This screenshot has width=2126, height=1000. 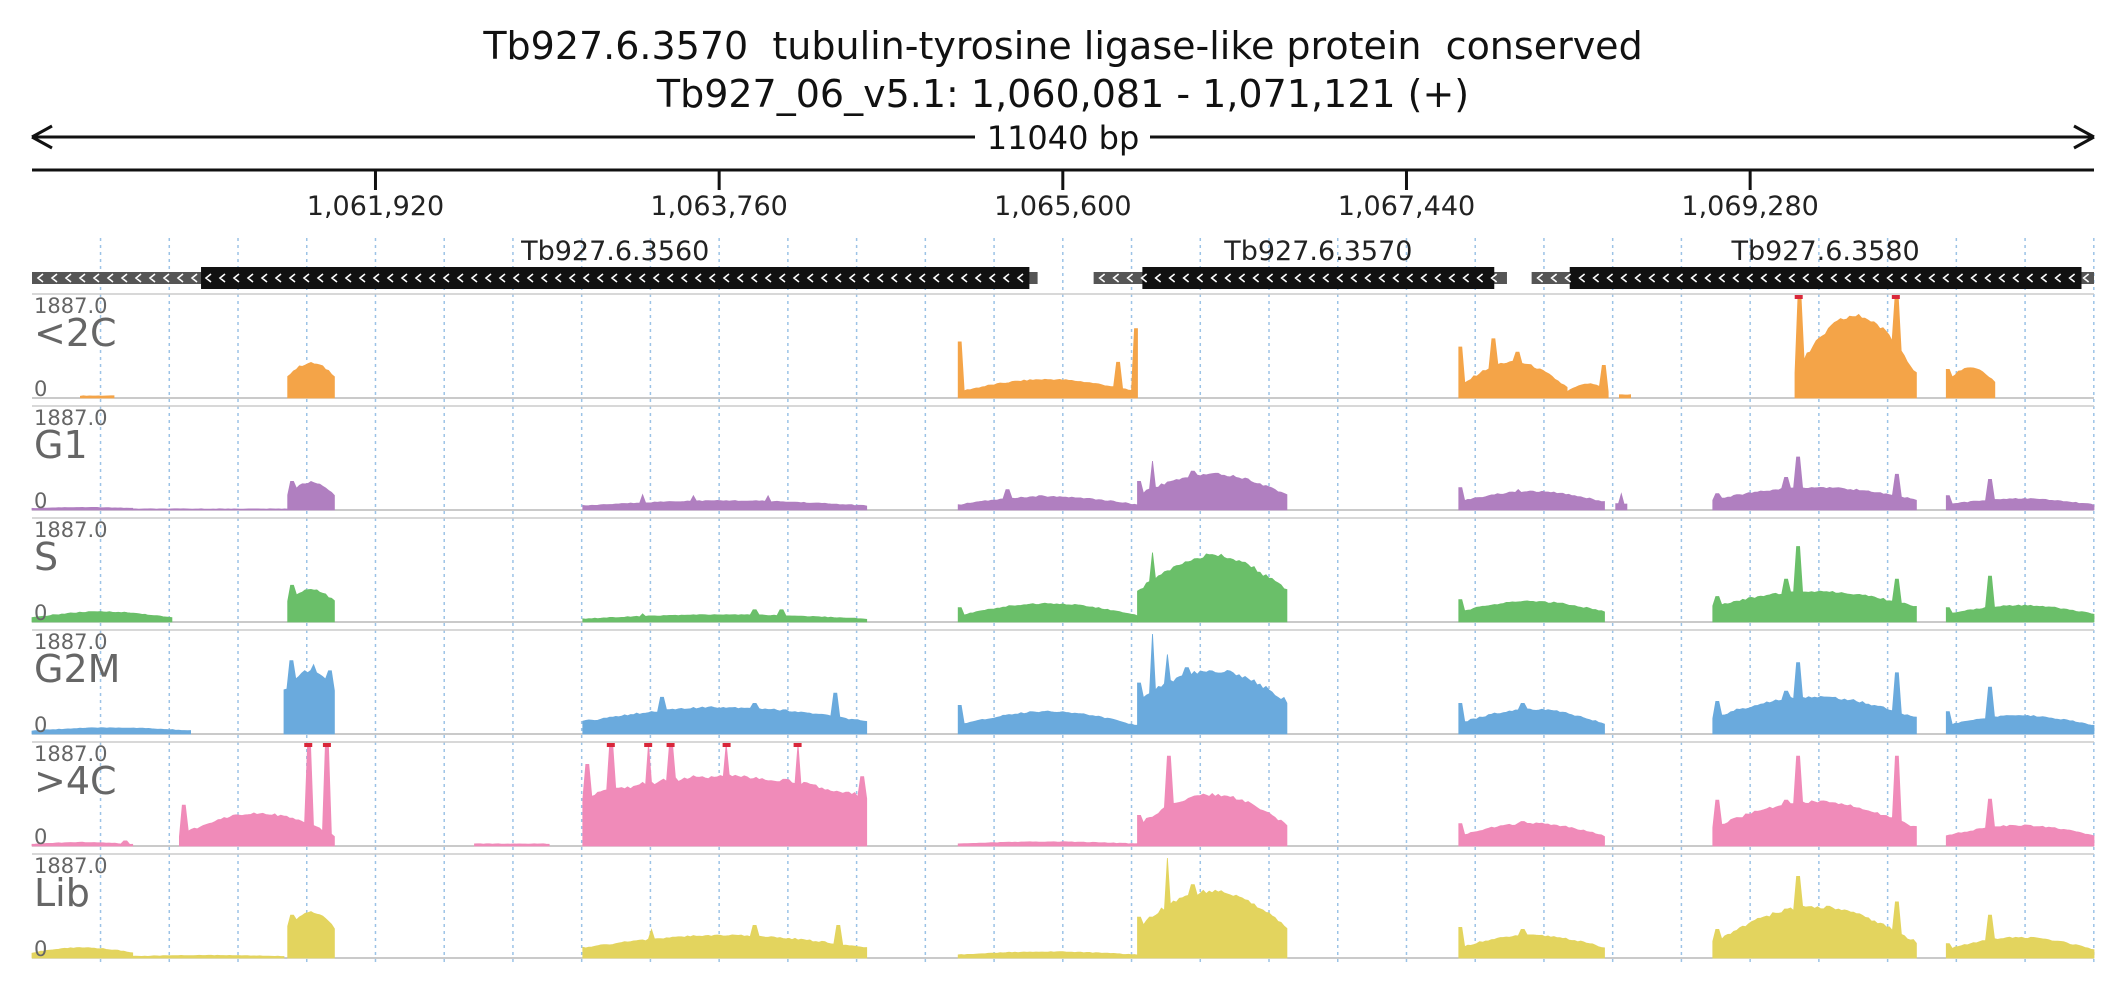 I want to click on gene-label: Tb927.6.3560, so click(x=614, y=251).